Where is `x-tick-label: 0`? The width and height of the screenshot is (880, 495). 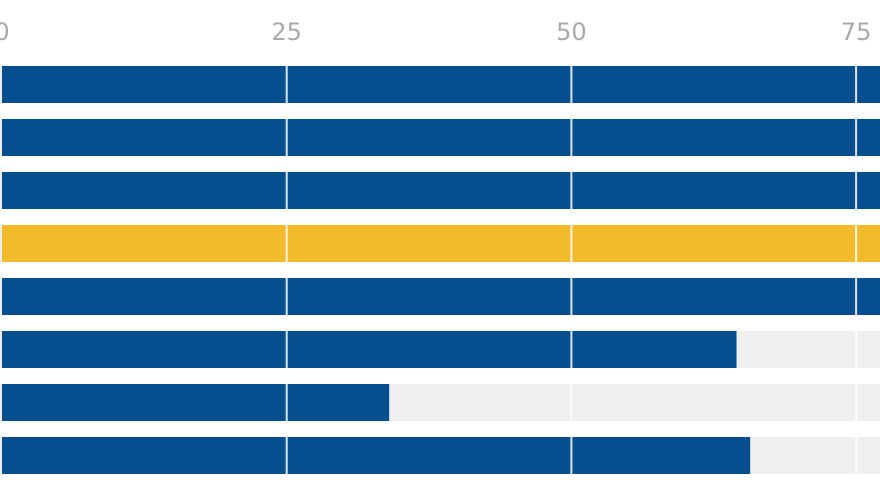 x-tick-label: 0 is located at coordinates (5, 32).